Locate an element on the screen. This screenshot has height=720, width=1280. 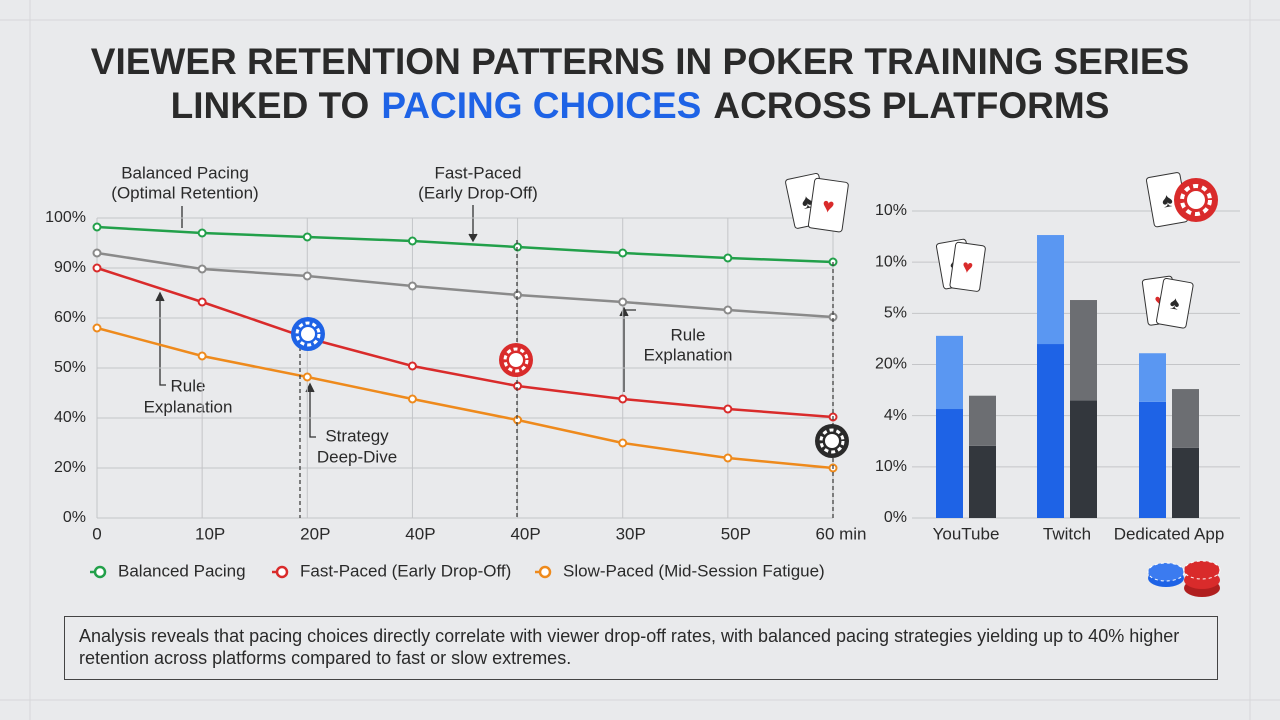
x-tick-label: 50P is located at coordinates (736, 533).